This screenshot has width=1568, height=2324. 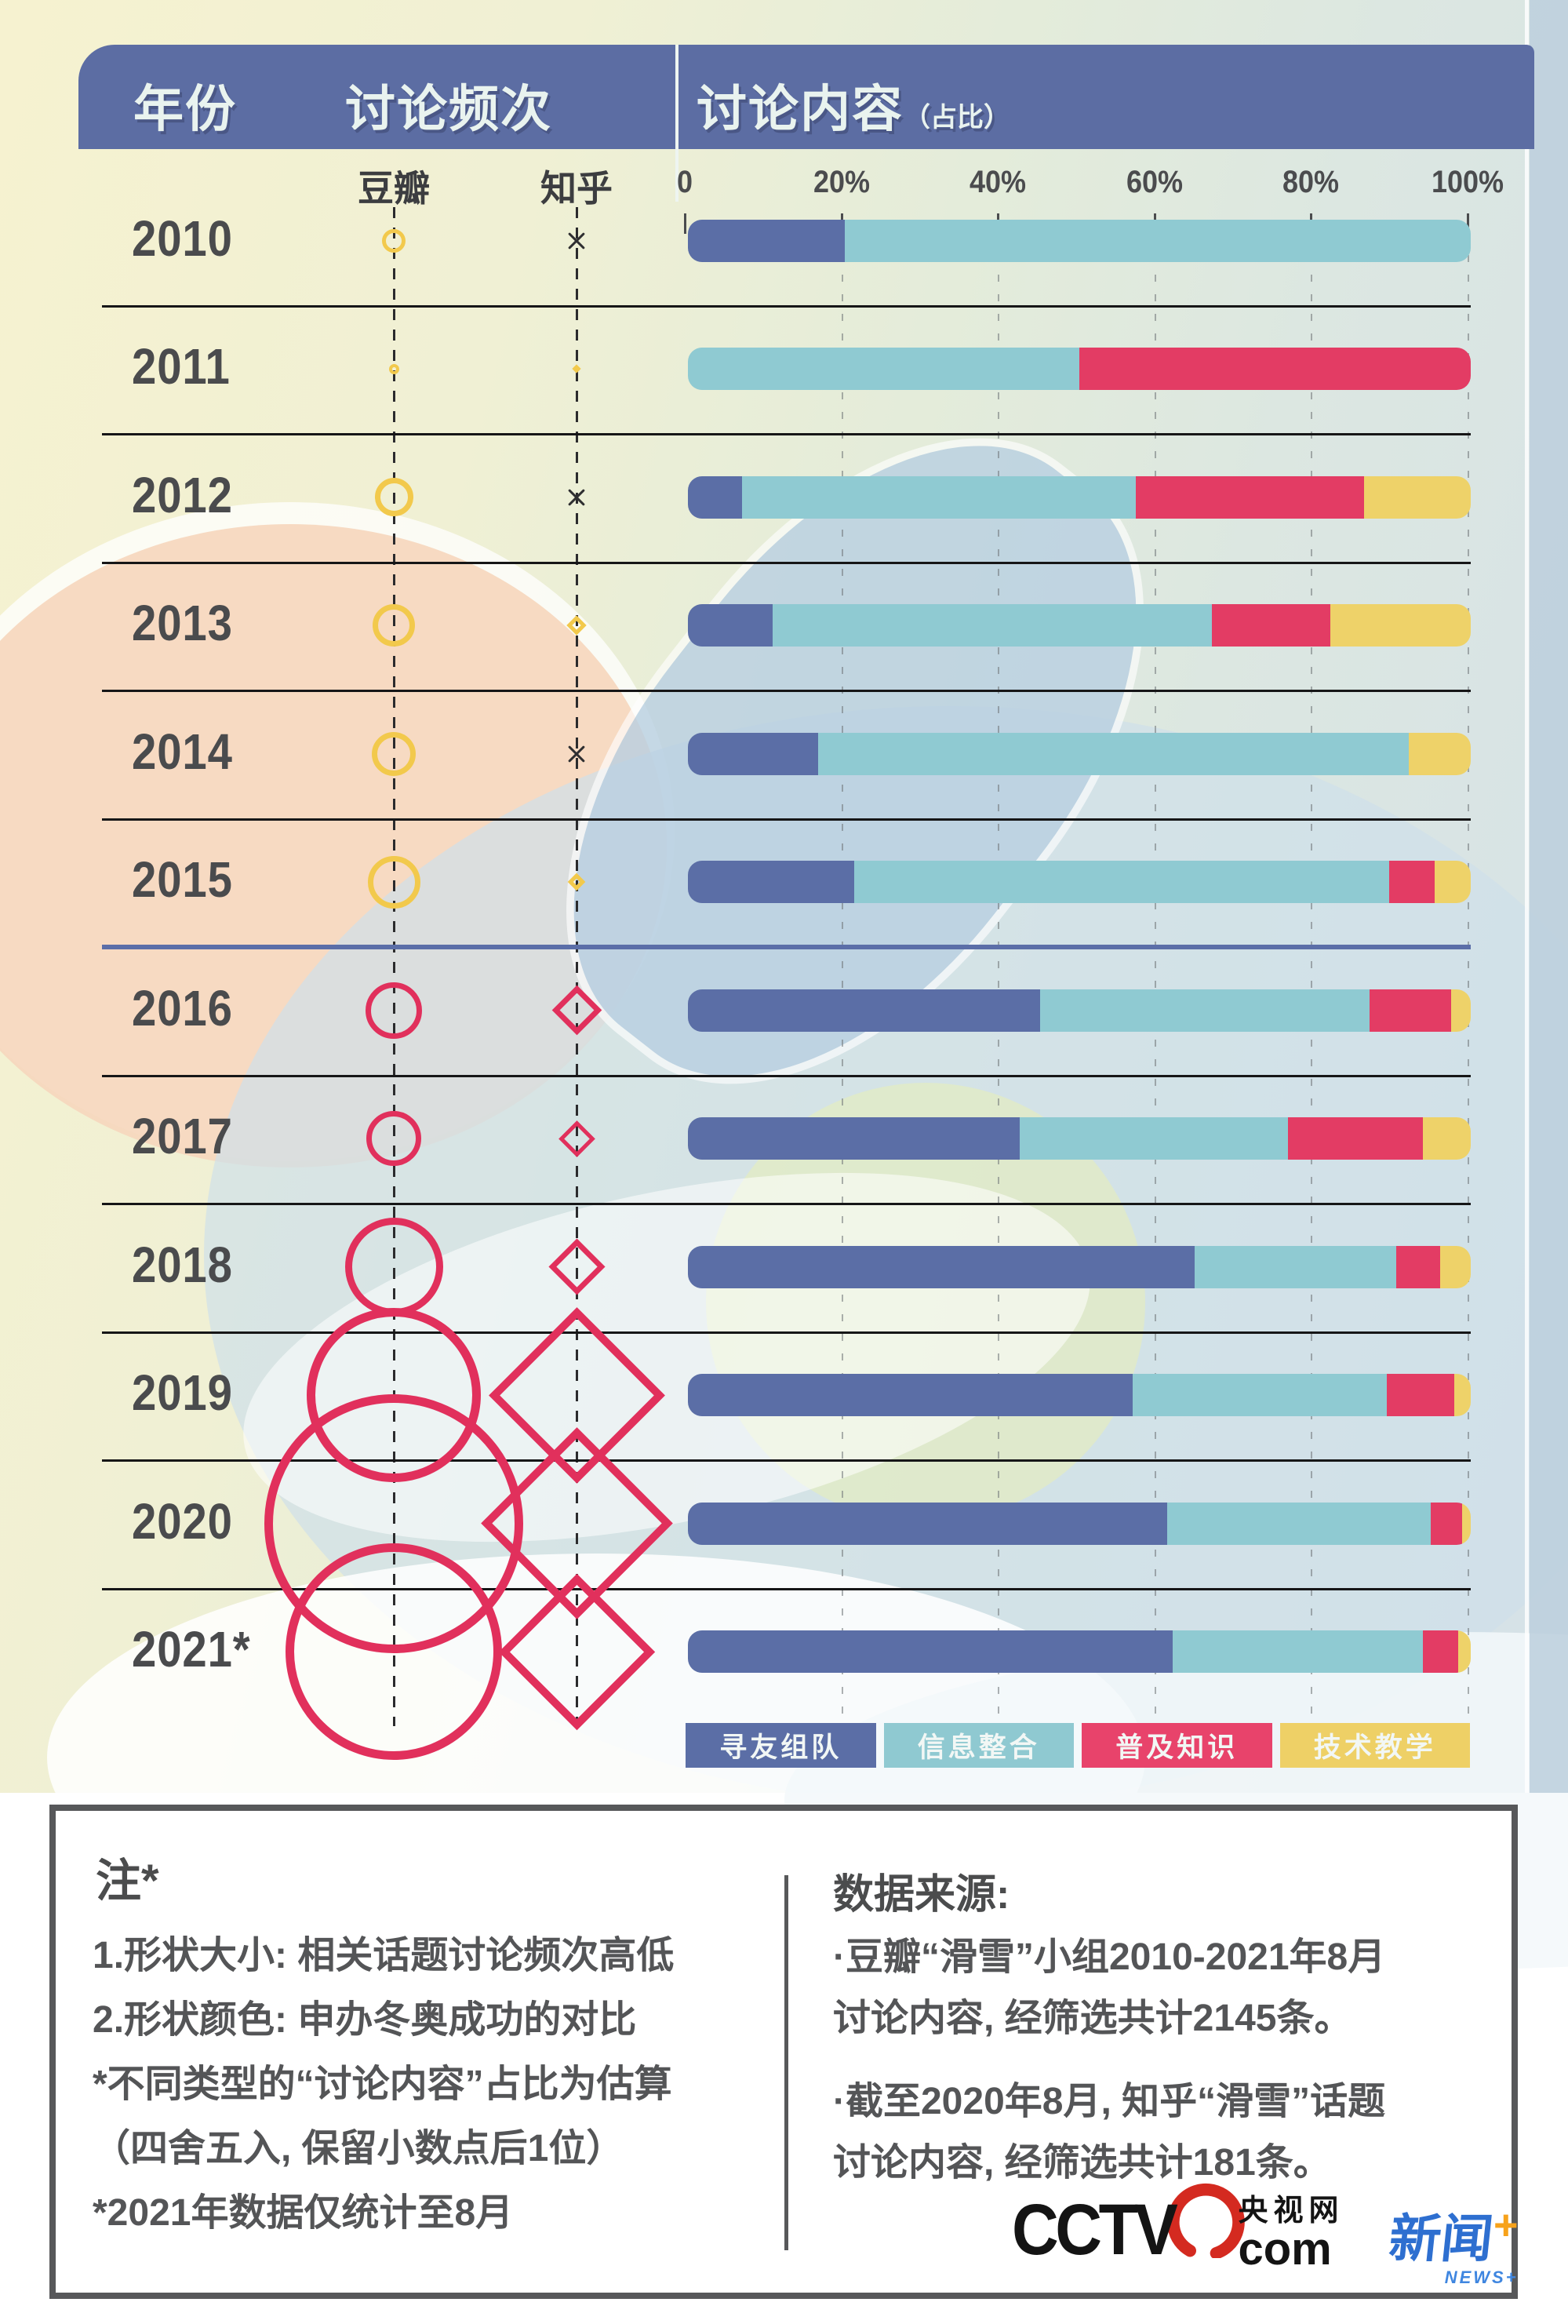 I want to click on platform-label-douban: 豆瓣, so click(x=394, y=188).